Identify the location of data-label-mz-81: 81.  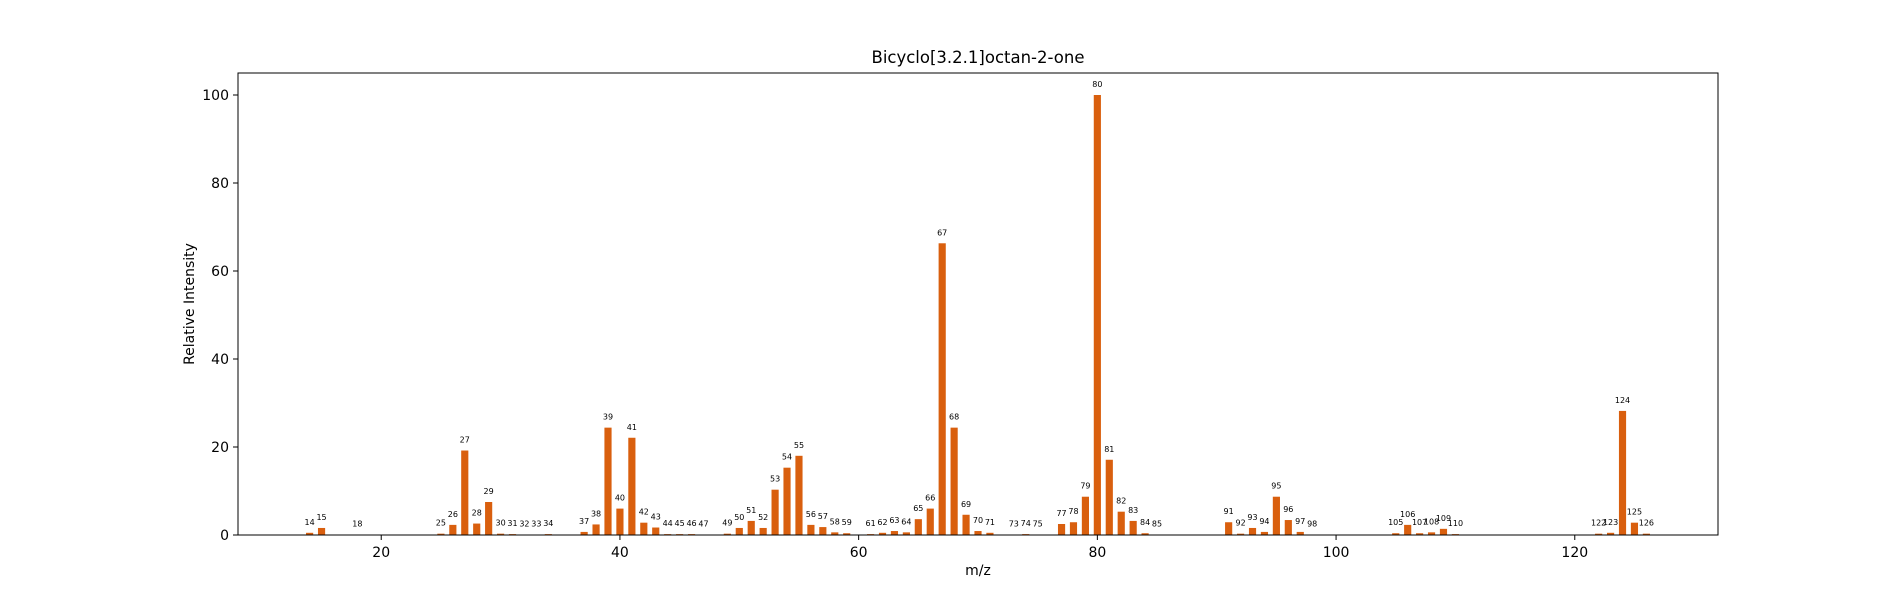
(1109, 449).